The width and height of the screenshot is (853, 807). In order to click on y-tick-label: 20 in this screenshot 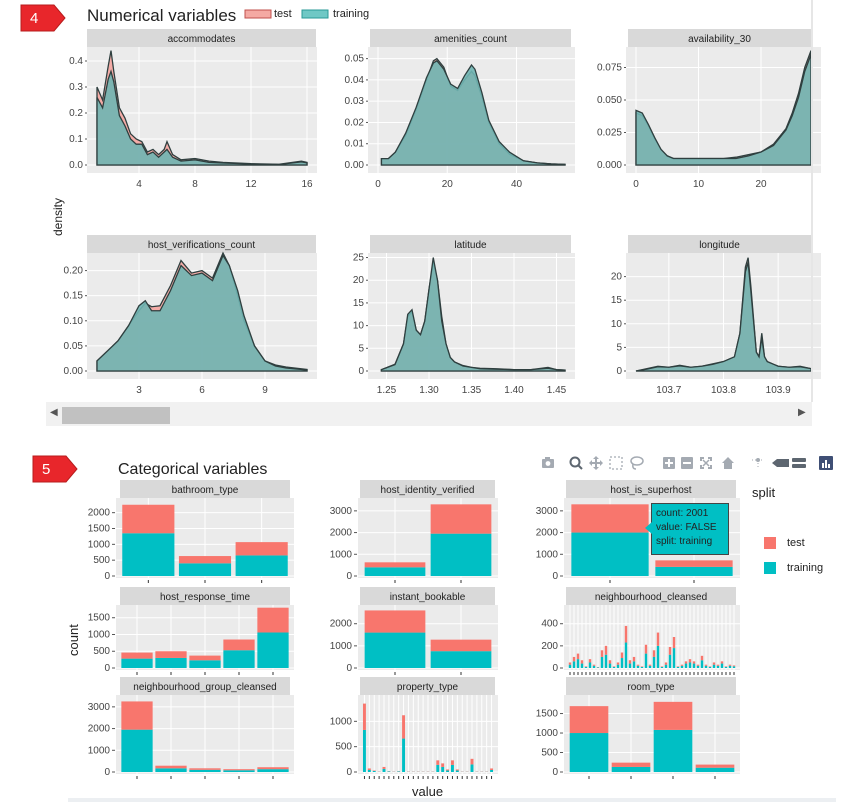, I will do `click(359, 280)`.